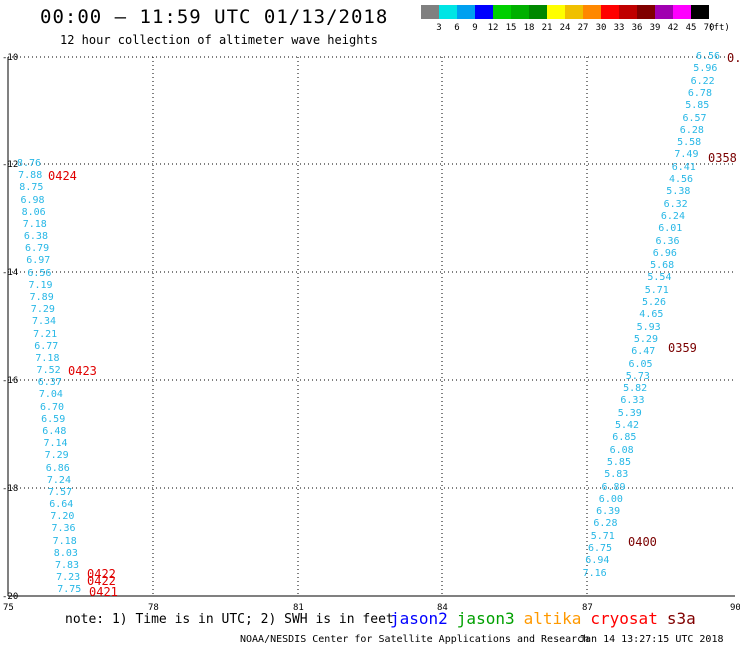 This screenshot has height=650, width=740. What do you see at coordinates (624, 618) in the screenshot?
I see `satellite-name: cryosat` at bounding box center [624, 618].